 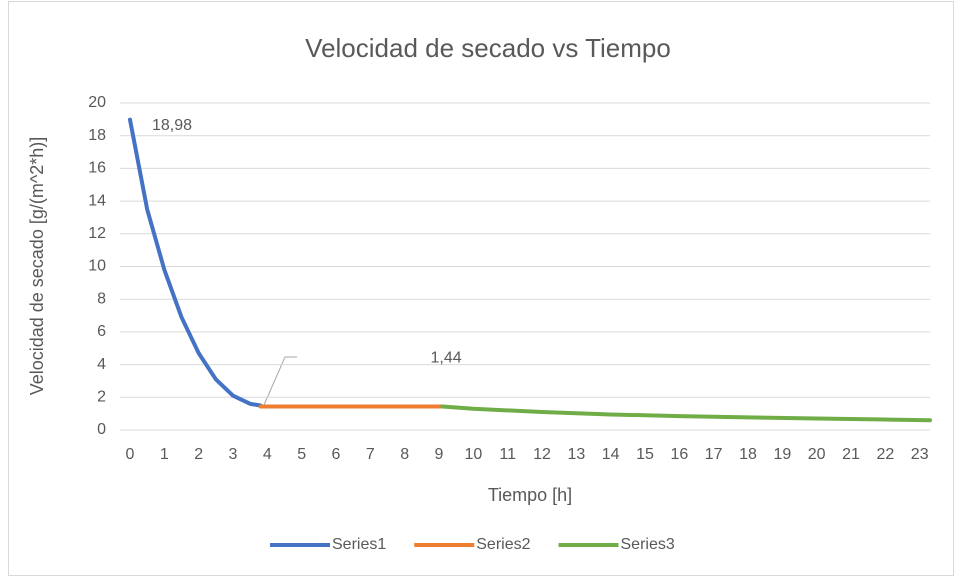 I want to click on y-axis-title: Velocidad de secado [g/(m^2*h)], so click(x=37, y=266).